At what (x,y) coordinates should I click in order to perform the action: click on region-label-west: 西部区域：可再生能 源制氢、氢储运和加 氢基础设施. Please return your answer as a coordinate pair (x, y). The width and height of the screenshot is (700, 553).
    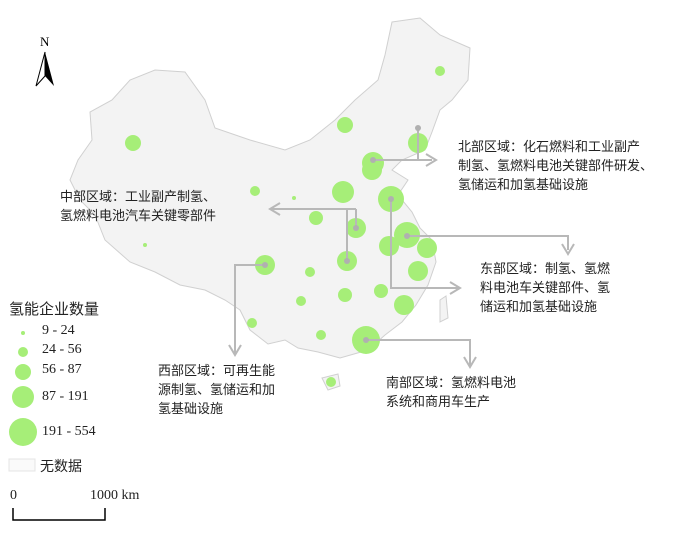
    Looking at the image, I should click on (217, 390).